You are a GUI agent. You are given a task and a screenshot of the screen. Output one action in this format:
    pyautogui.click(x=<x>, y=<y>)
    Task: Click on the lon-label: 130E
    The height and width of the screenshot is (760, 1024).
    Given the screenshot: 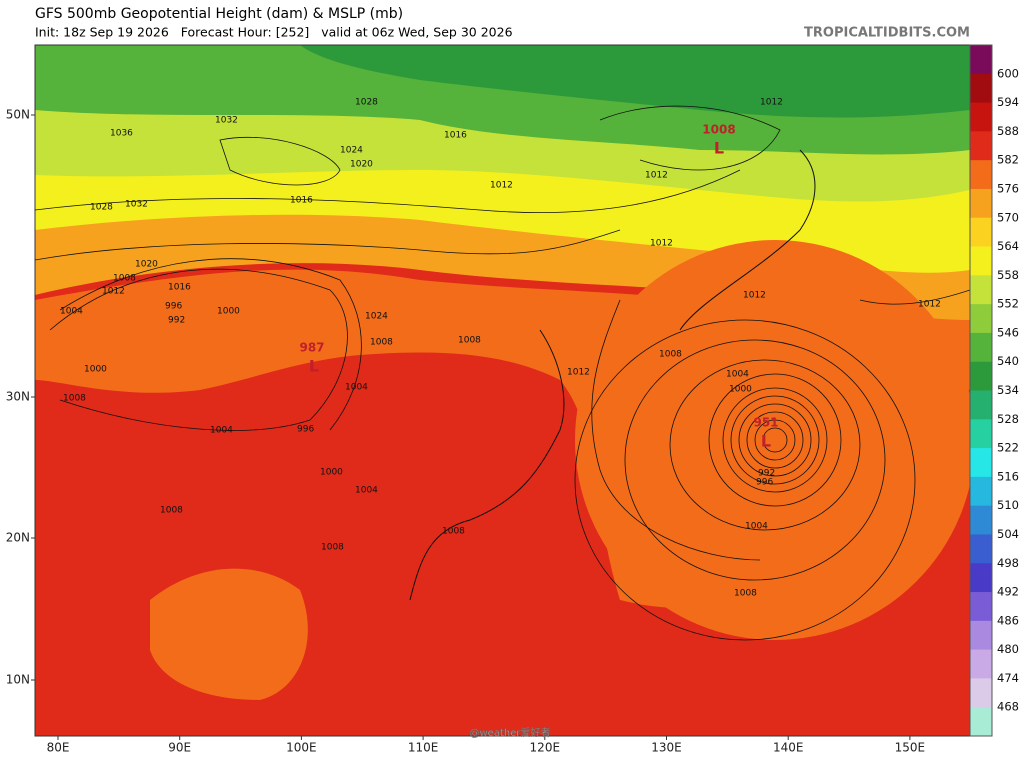 What is the action you would take?
    pyautogui.click(x=666, y=748)
    